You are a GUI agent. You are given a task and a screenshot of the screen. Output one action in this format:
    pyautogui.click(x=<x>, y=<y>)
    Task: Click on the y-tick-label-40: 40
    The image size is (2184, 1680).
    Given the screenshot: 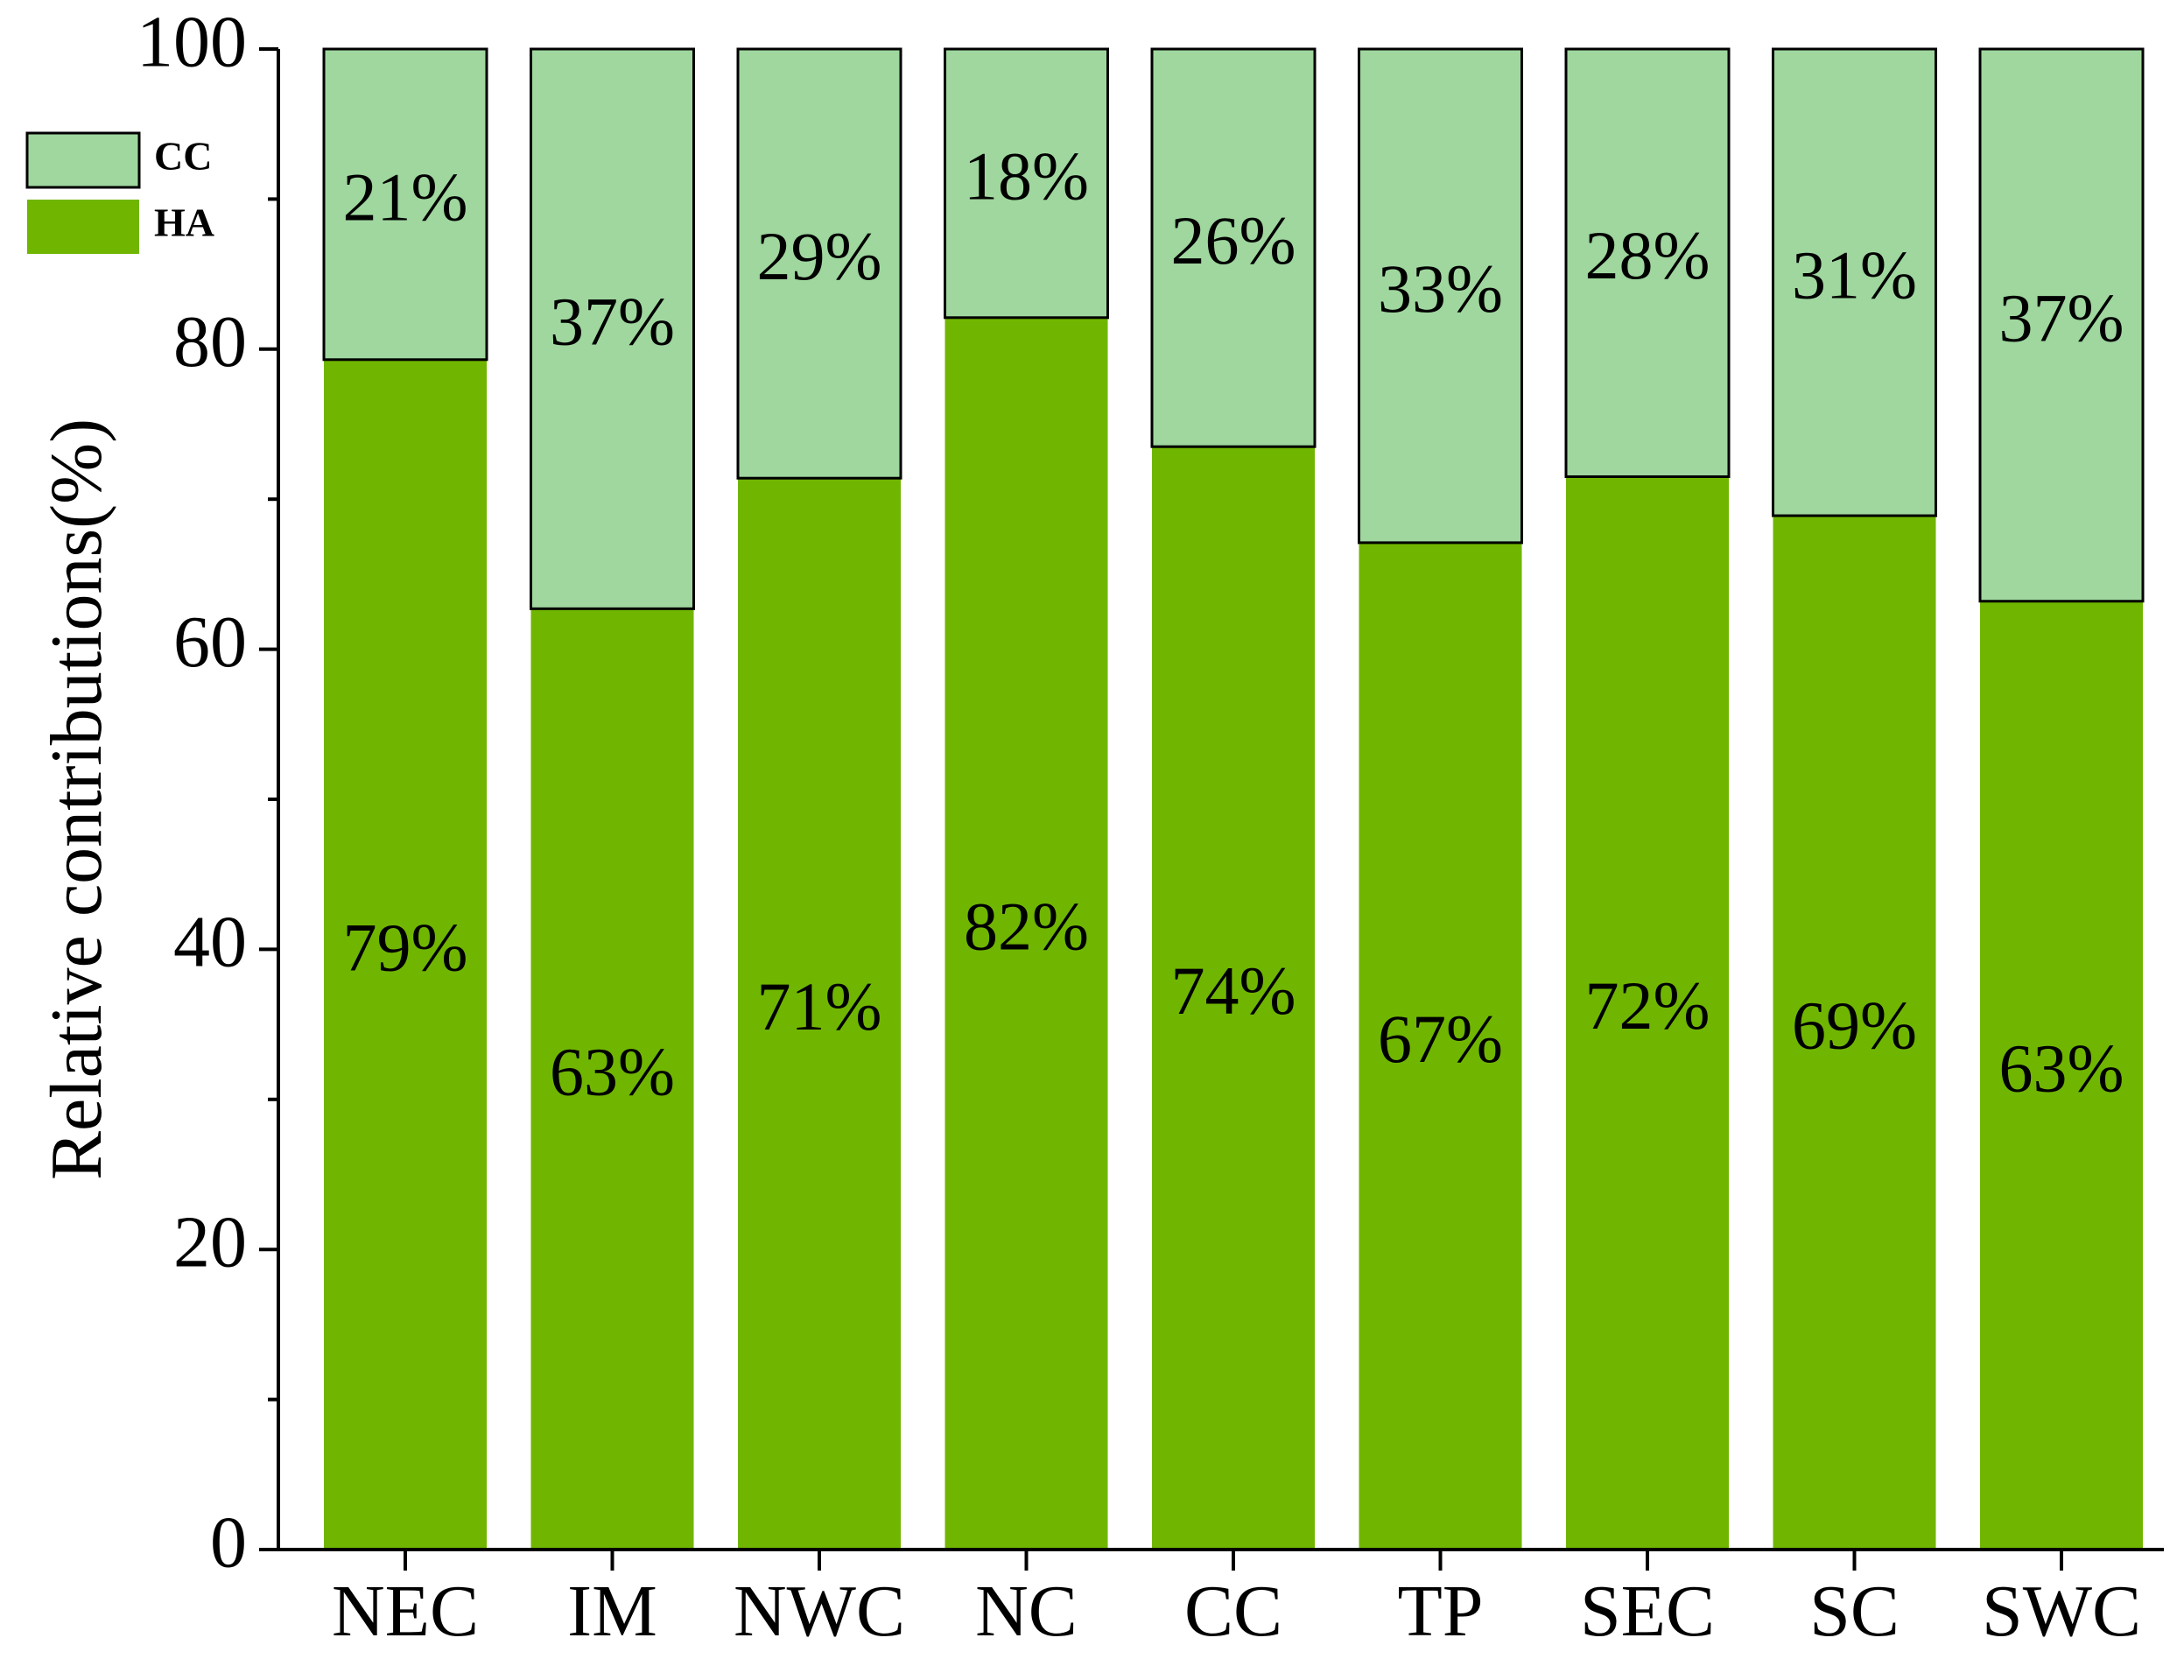 What is the action you would take?
    pyautogui.click(x=210, y=942)
    